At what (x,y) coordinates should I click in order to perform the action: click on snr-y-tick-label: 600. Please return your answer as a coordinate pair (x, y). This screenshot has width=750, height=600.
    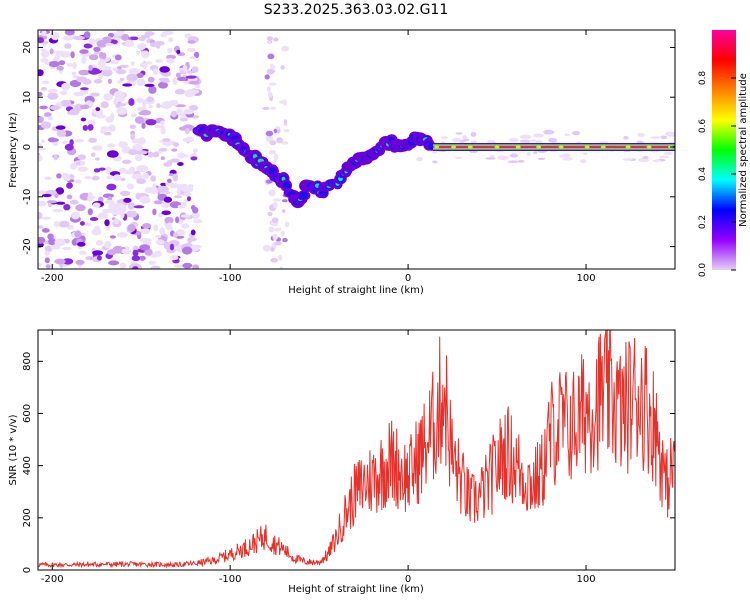
    Looking at the image, I should click on (27, 413).